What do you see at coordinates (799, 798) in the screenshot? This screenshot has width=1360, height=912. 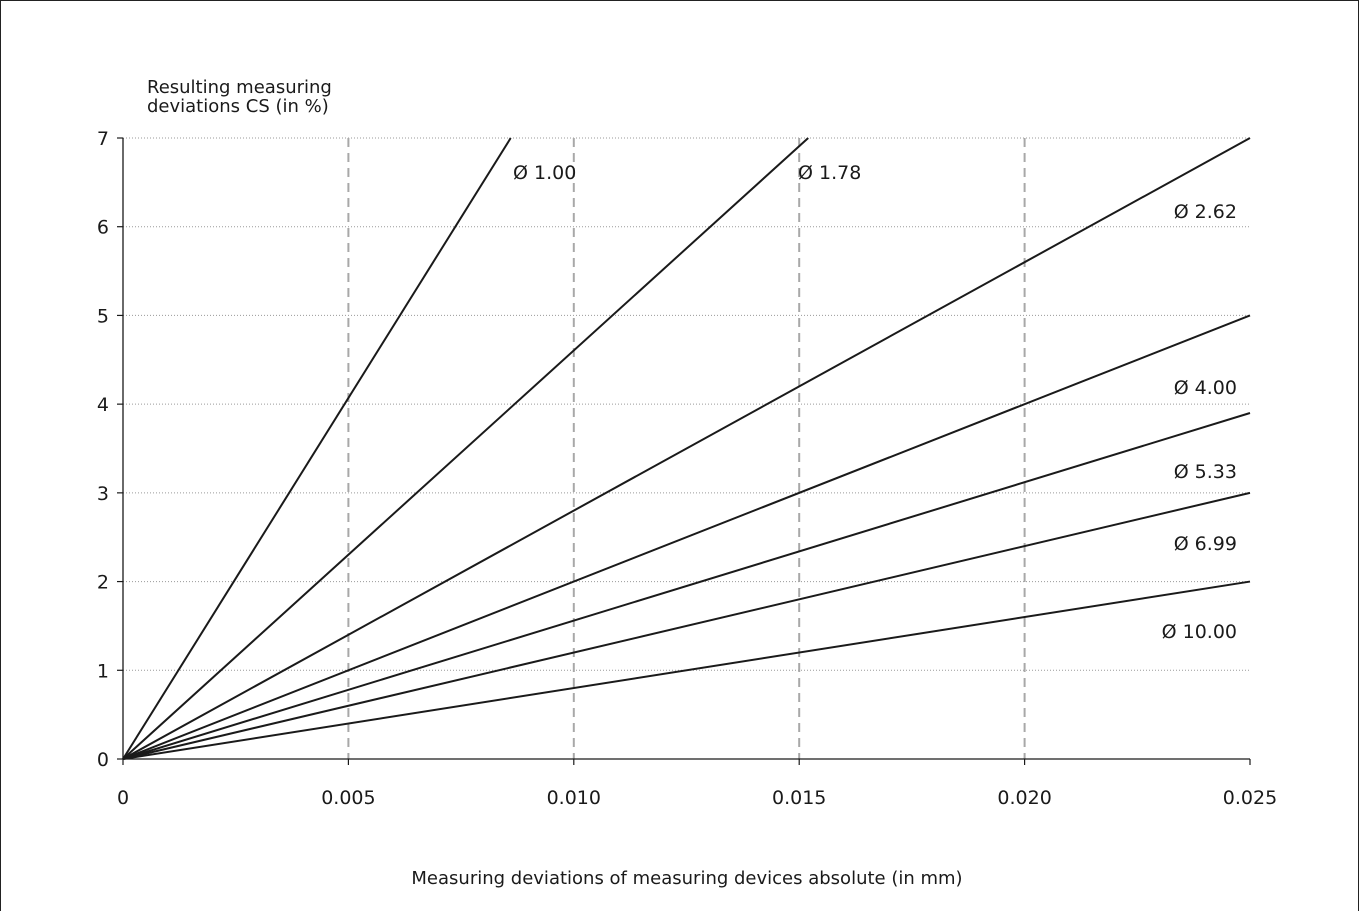 I see `x-tick-label: 0.015` at bounding box center [799, 798].